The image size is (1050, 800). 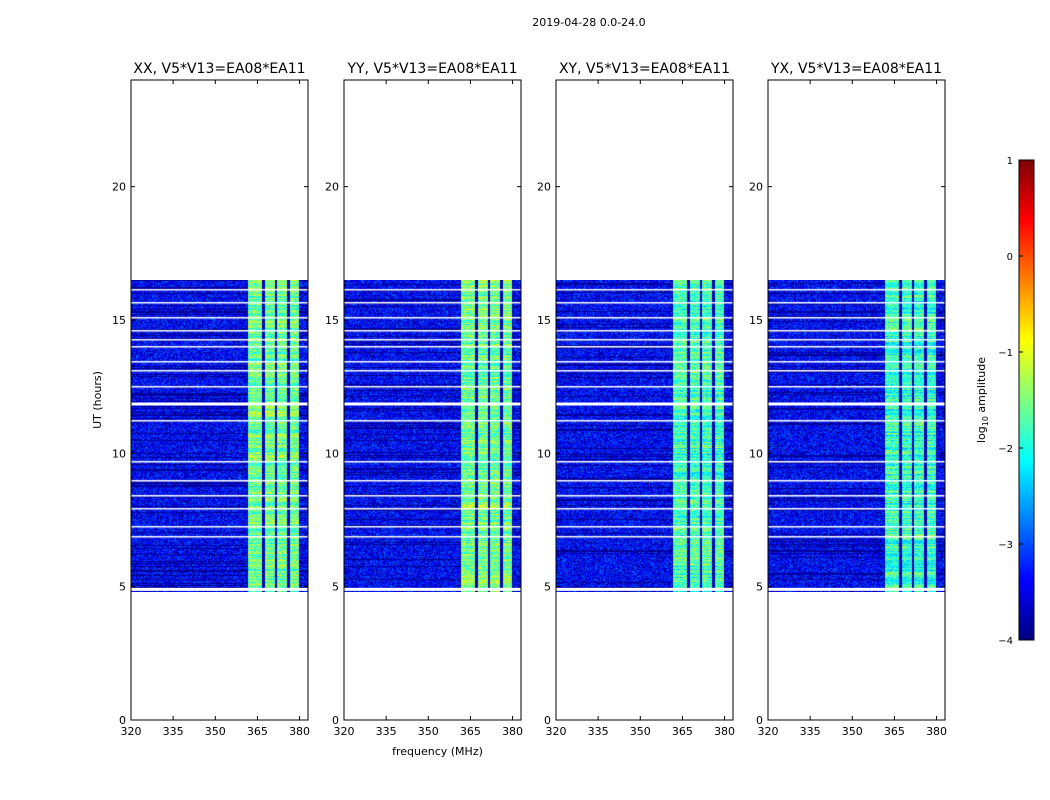 What do you see at coordinates (1005, 353) in the screenshot?
I see `colorbar-tick-label: −1` at bounding box center [1005, 353].